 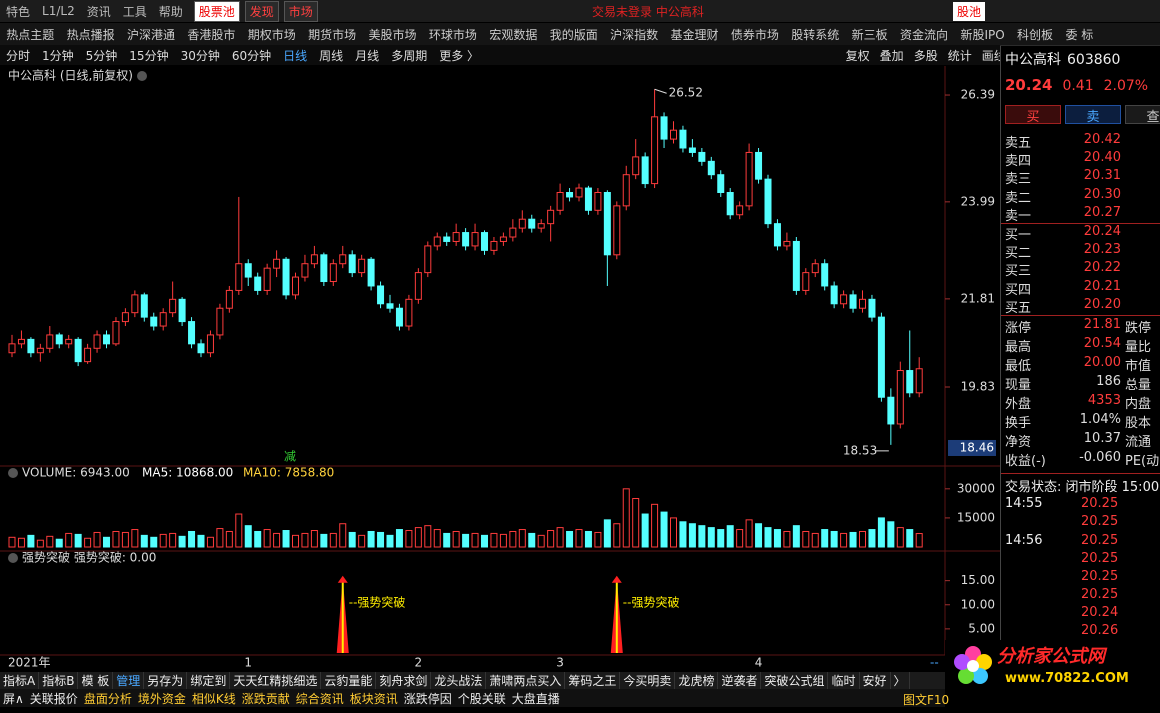 I want to click on row-label: 换手, so click(x=1018, y=423).